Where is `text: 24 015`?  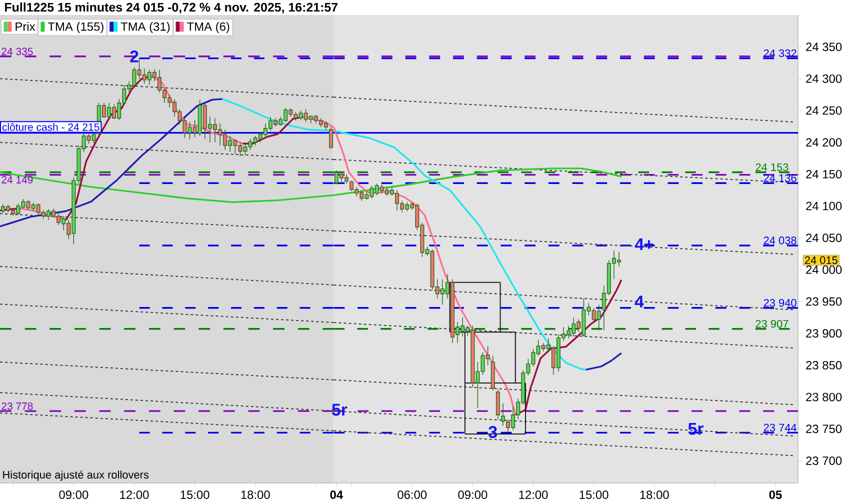
text: 24 015 is located at coordinates (821, 260).